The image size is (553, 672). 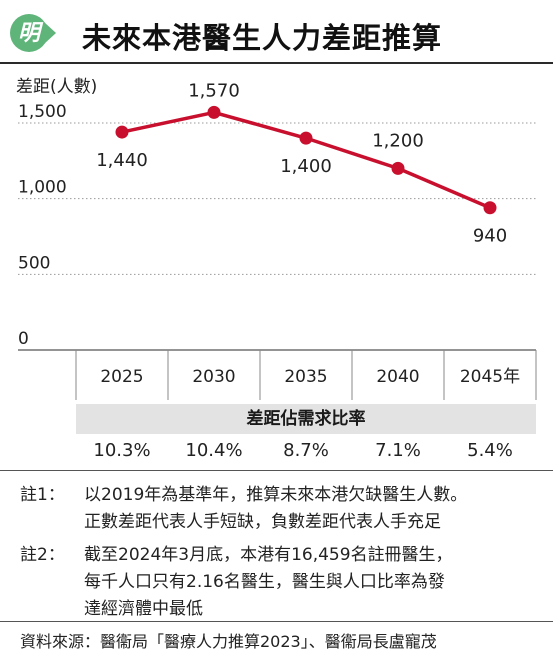 I want to click on data-label: 1,200, so click(x=398, y=140).